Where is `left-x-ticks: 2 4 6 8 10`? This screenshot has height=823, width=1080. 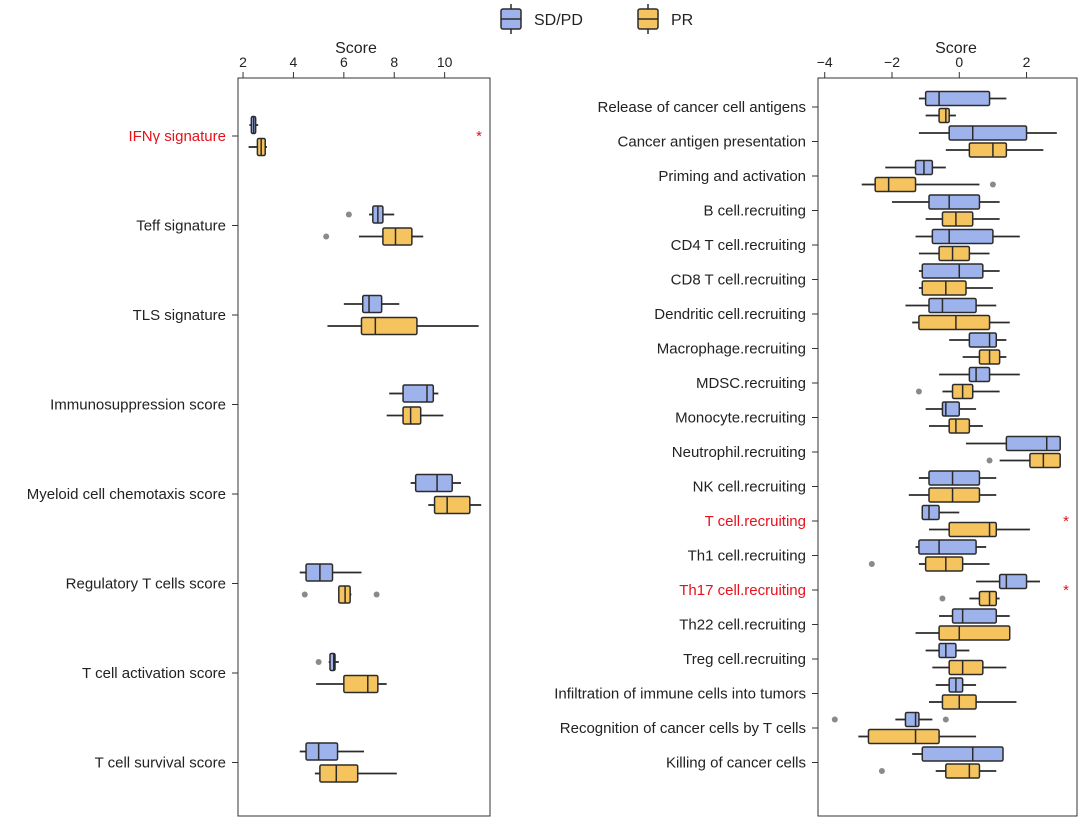
left-x-ticks: 2 4 6 8 10 is located at coordinates (346, 66).